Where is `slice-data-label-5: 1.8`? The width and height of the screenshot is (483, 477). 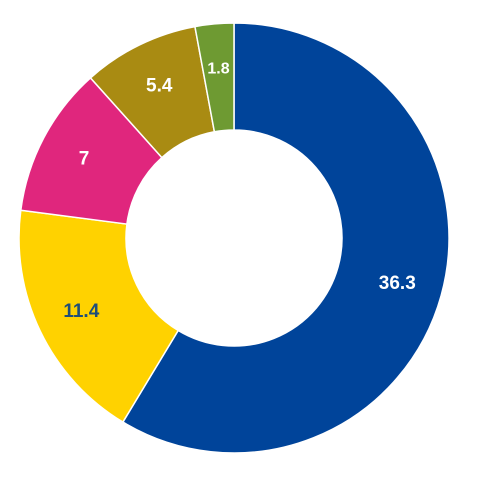 slice-data-label-5: 1.8 is located at coordinates (218, 69).